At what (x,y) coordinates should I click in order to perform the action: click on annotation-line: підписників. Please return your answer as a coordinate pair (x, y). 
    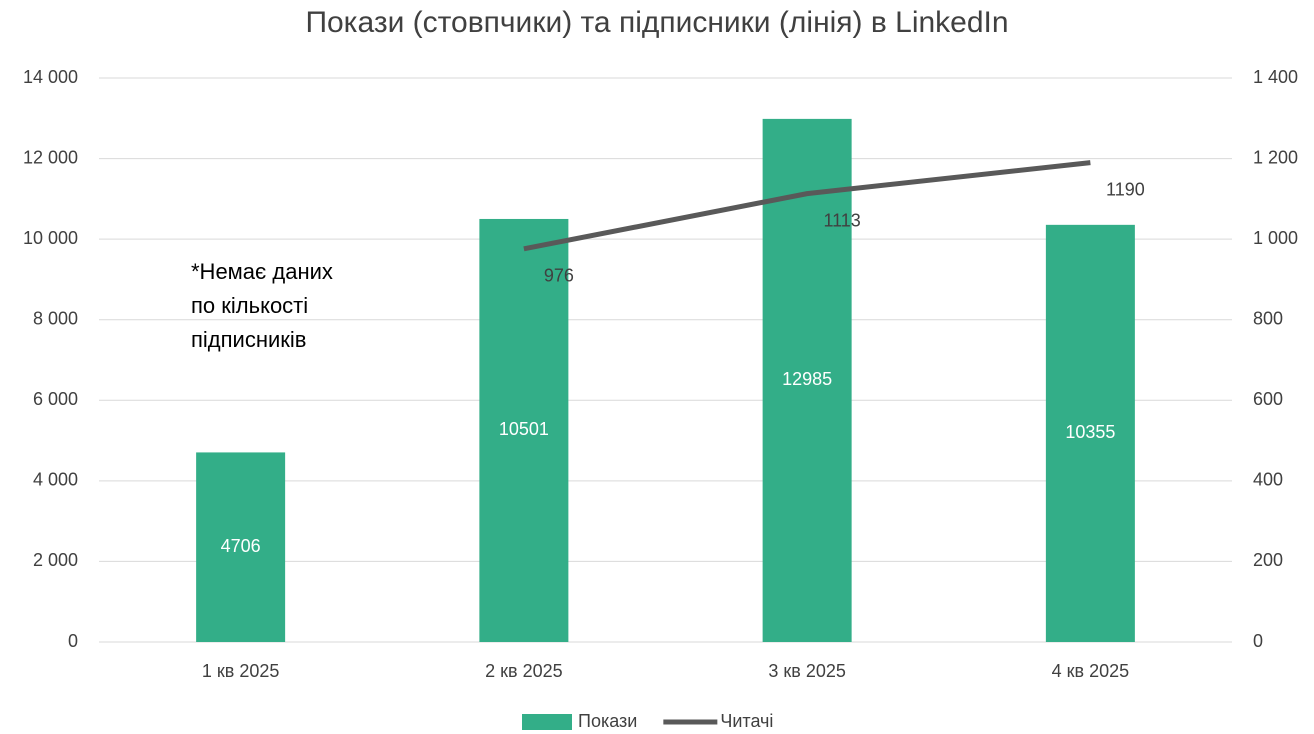
    Looking at the image, I should click on (248, 339).